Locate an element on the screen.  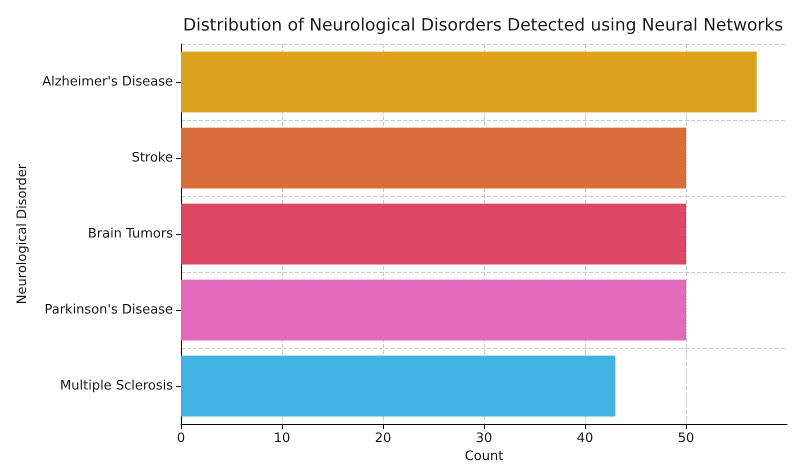
y-tick-label: Parkinson's Disease is located at coordinates (108, 310).